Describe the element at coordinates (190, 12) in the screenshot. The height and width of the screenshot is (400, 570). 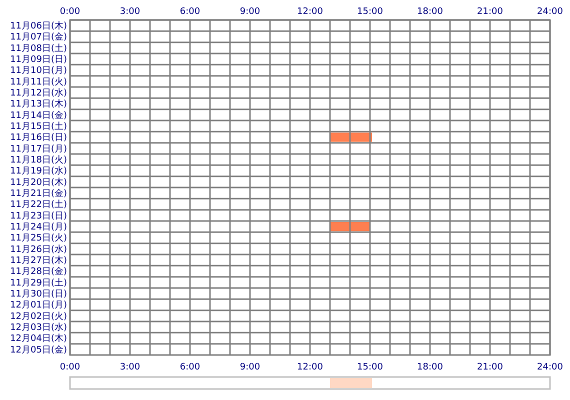
I see `x-tick-label: 6:00` at that location.